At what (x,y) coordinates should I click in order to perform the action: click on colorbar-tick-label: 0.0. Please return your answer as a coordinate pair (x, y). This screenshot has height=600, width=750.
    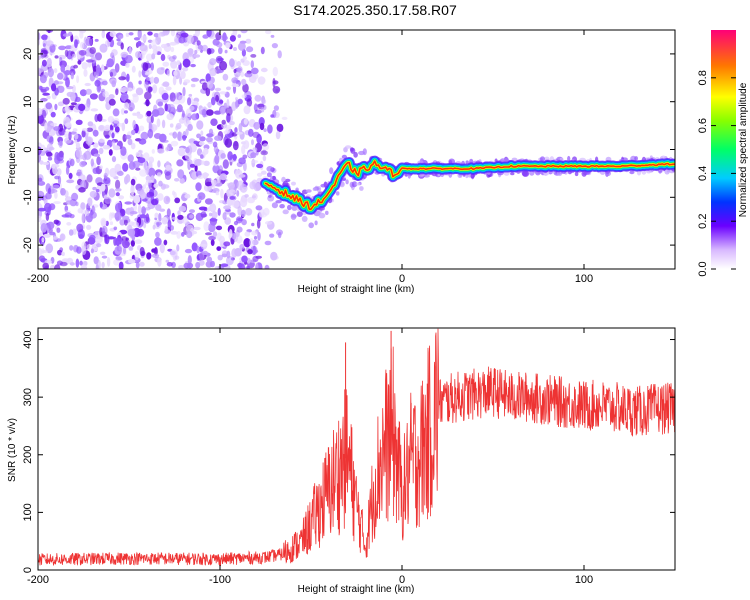
    Looking at the image, I should click on (703, 268).